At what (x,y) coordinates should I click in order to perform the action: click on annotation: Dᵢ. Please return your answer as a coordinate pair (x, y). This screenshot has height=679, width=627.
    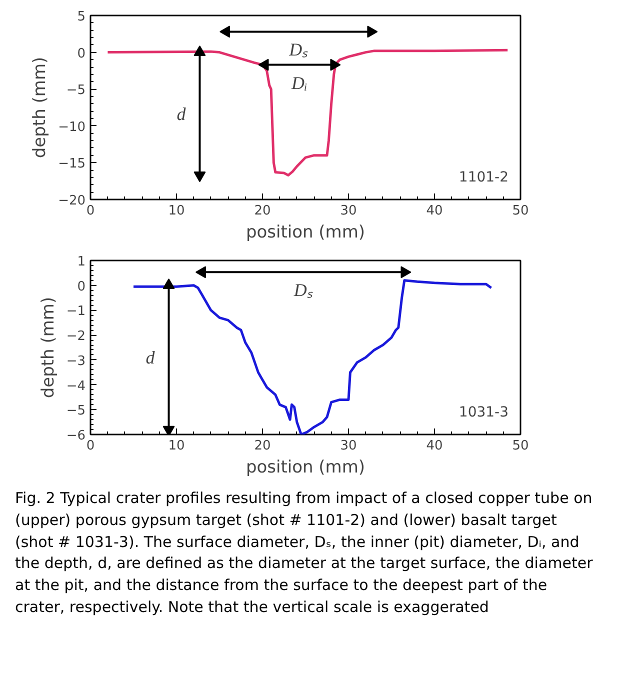
    Looking at the image, I should click on (299, 82).